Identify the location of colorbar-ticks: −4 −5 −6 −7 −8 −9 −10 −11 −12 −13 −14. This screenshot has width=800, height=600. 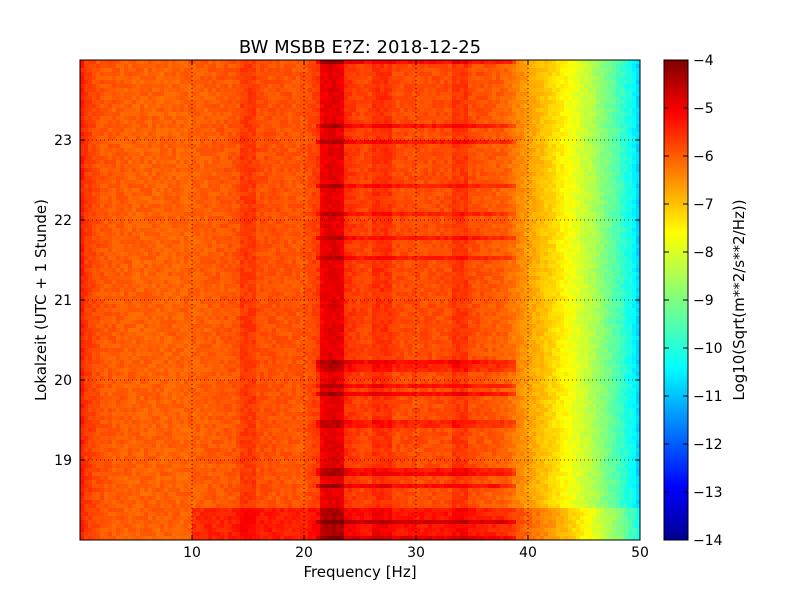
(693, 301).